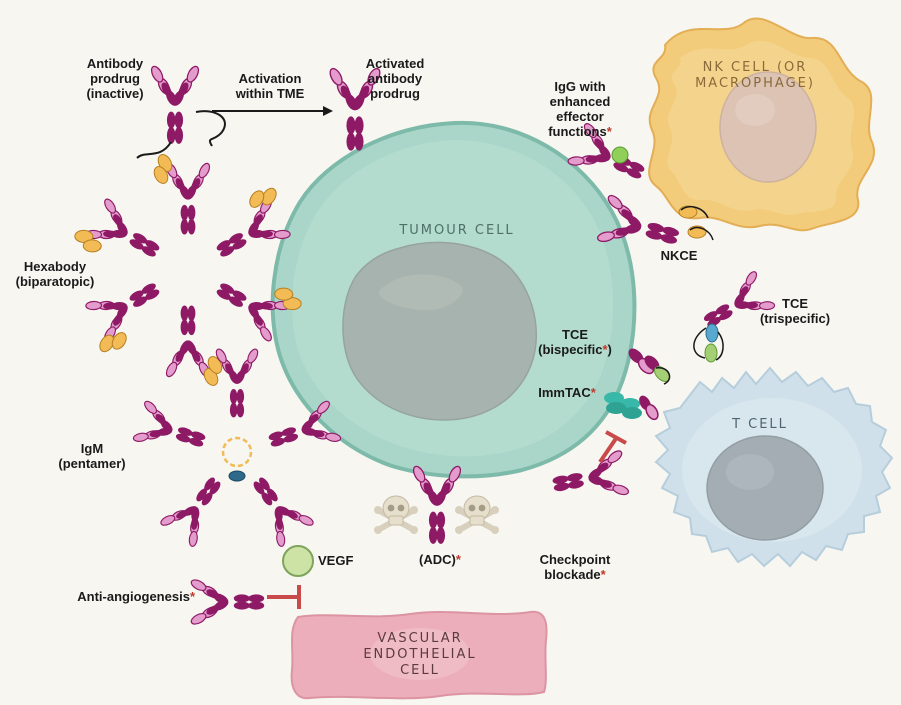  Describe the element at coordinates (336, 560) in the screenshot. I see `vegf-label: VEGF` at that location.